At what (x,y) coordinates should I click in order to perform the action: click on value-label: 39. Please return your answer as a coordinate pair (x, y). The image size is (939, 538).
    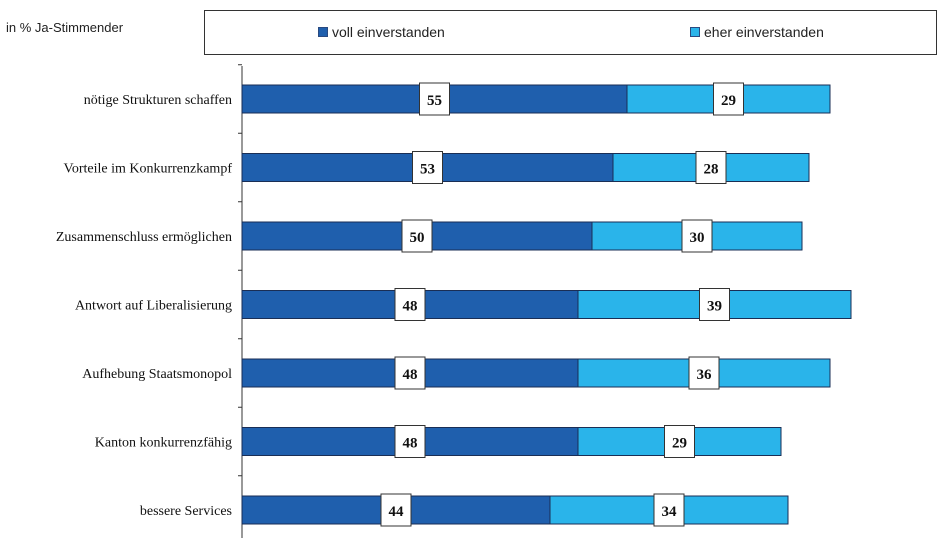
    Looking at the image, I should click on (714, 307).